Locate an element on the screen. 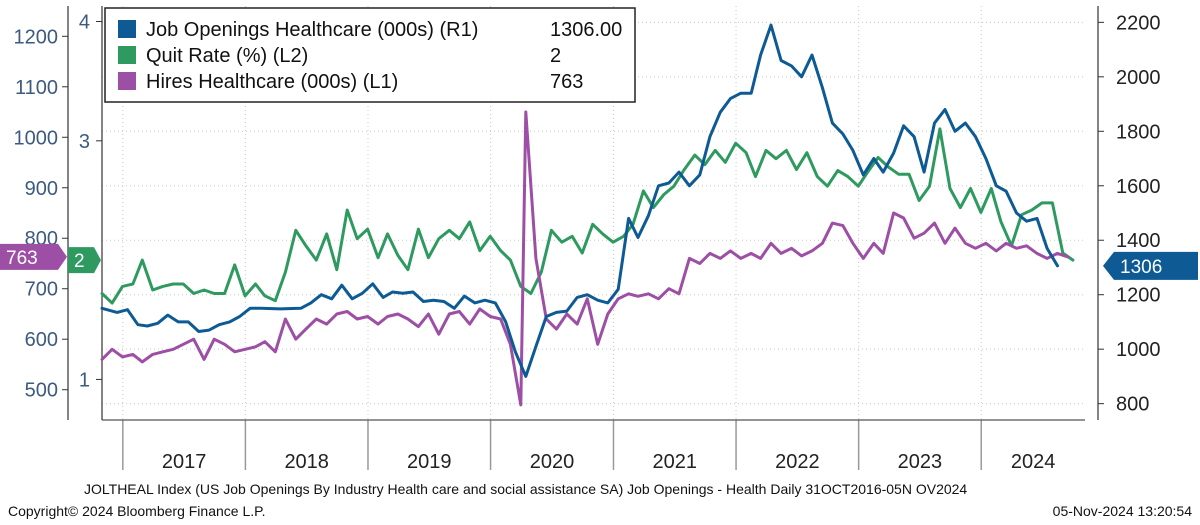  quit-tag-label: 2 is located at coordinates (79, 261).